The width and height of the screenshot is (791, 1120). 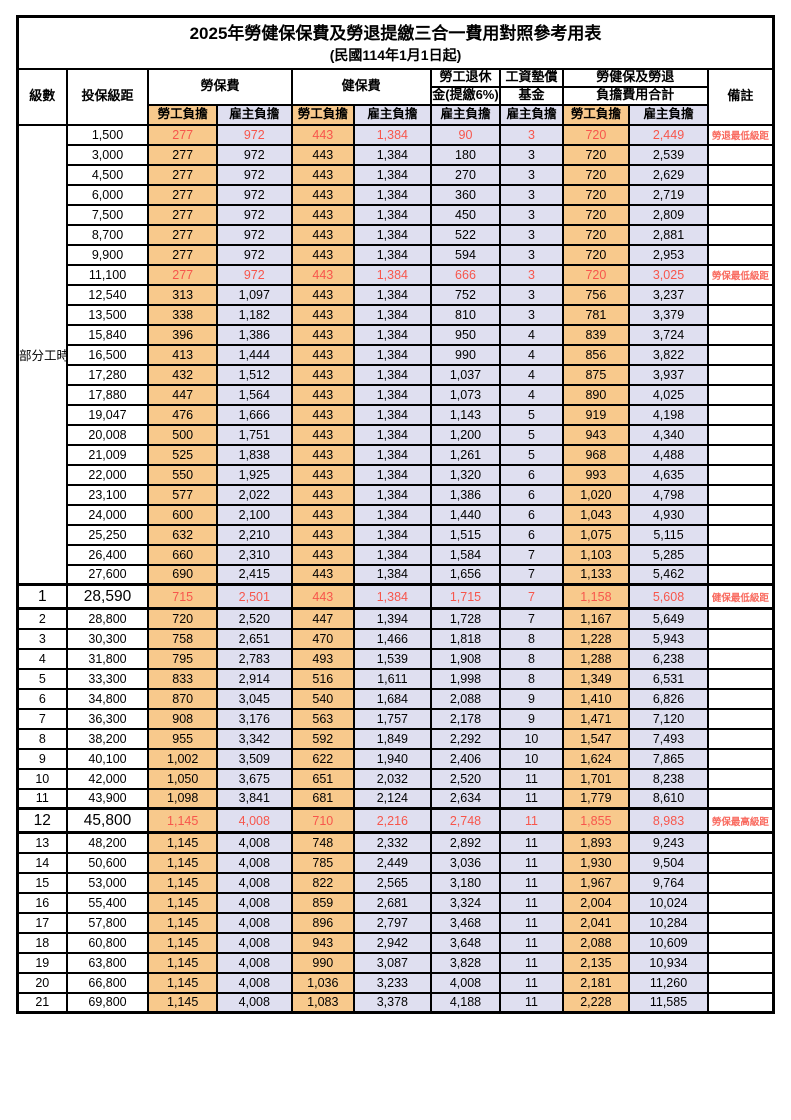 I want to click on table-row: 12,540 313 1,097 443 1,384 752 3 756 3,237, so click(x=396, y=294).